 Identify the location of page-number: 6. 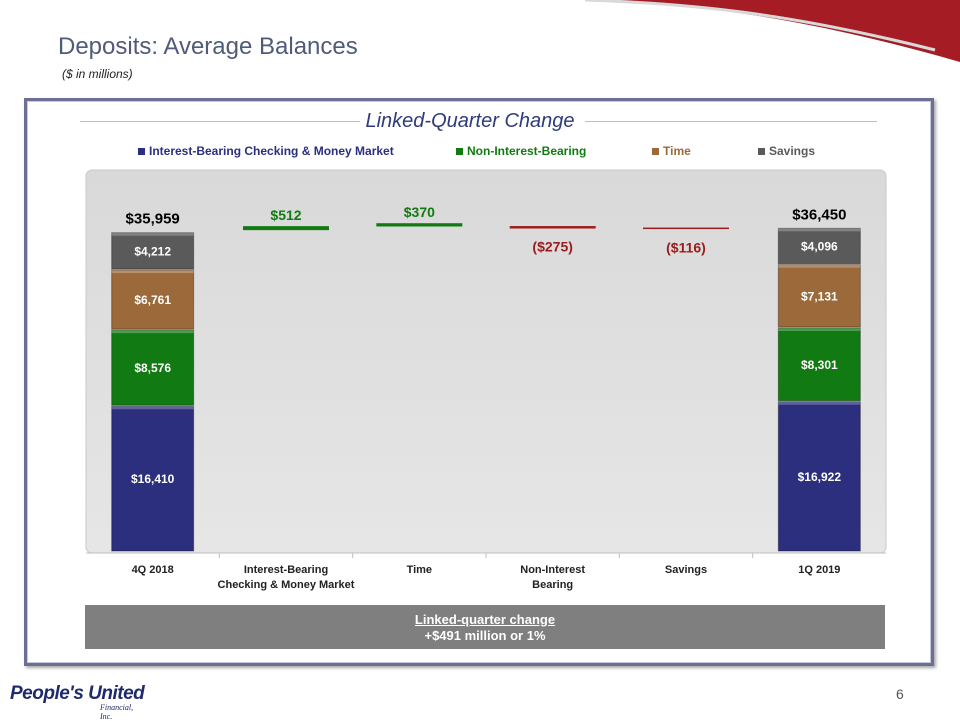
(900, 694).